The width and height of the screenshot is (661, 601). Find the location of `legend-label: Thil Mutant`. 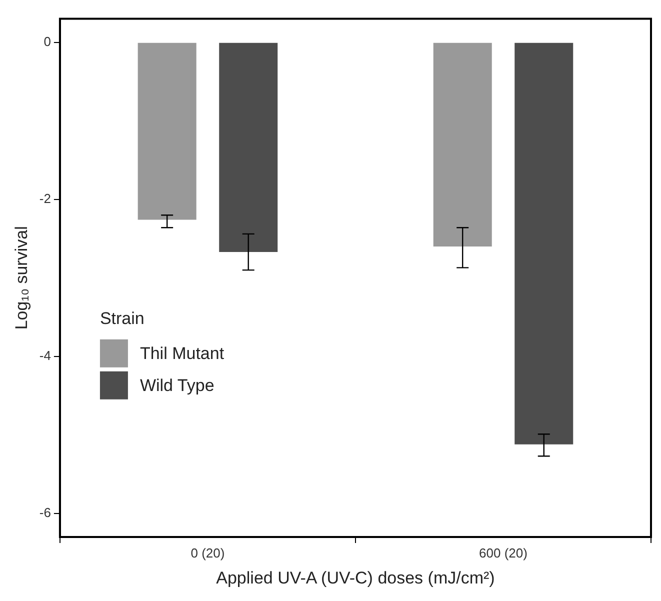

legend-label: Thil Mutant is located at coordinates (182, 354).